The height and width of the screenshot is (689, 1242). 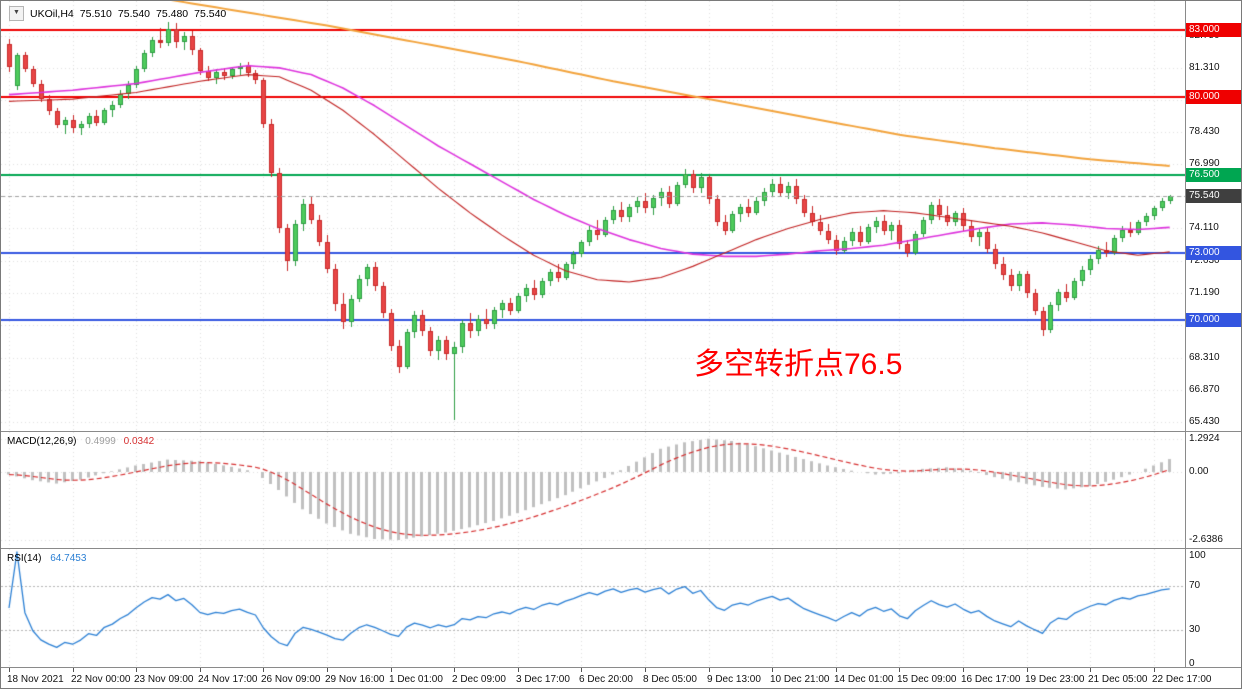 What do you see at coordinates (479, 679) in the screenshot?
I see `time-axis-label: 2 Dec 09:00` at bounding box center [479, 679].